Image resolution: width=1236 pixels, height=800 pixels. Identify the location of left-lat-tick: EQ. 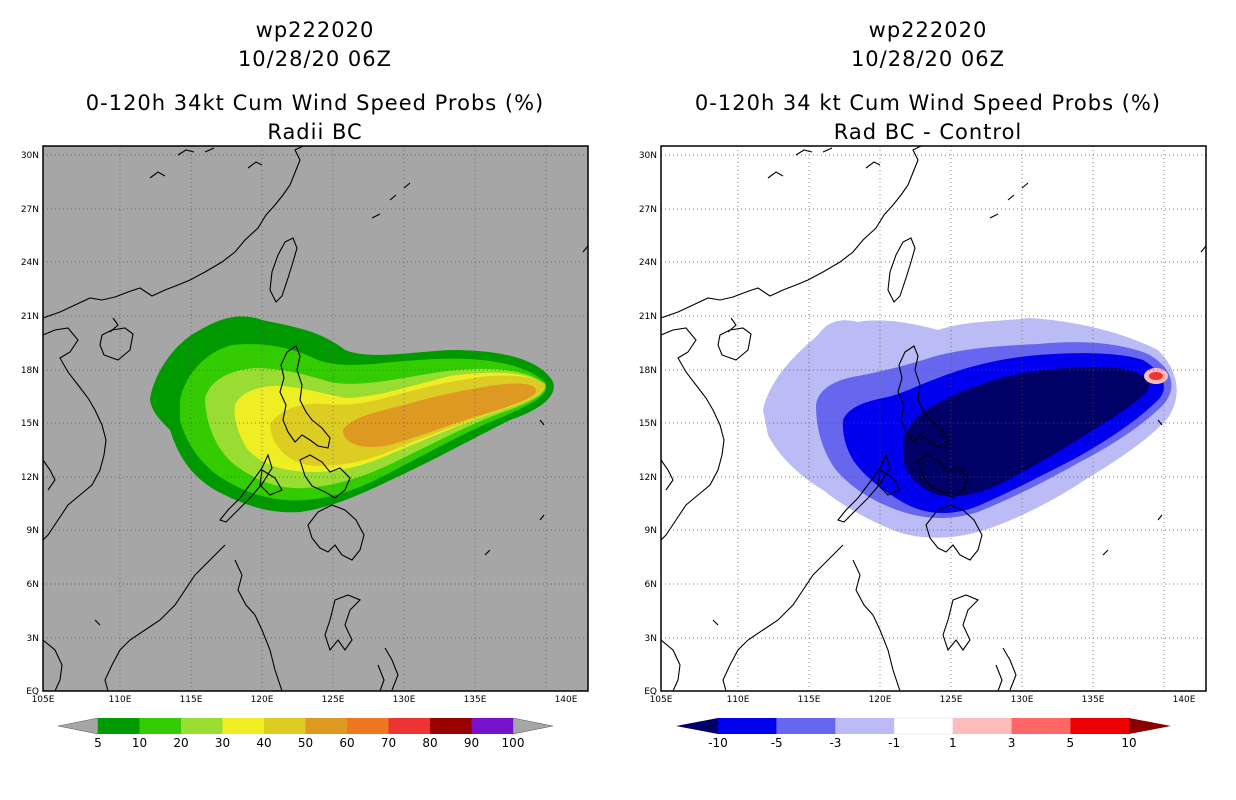
(32, 692).